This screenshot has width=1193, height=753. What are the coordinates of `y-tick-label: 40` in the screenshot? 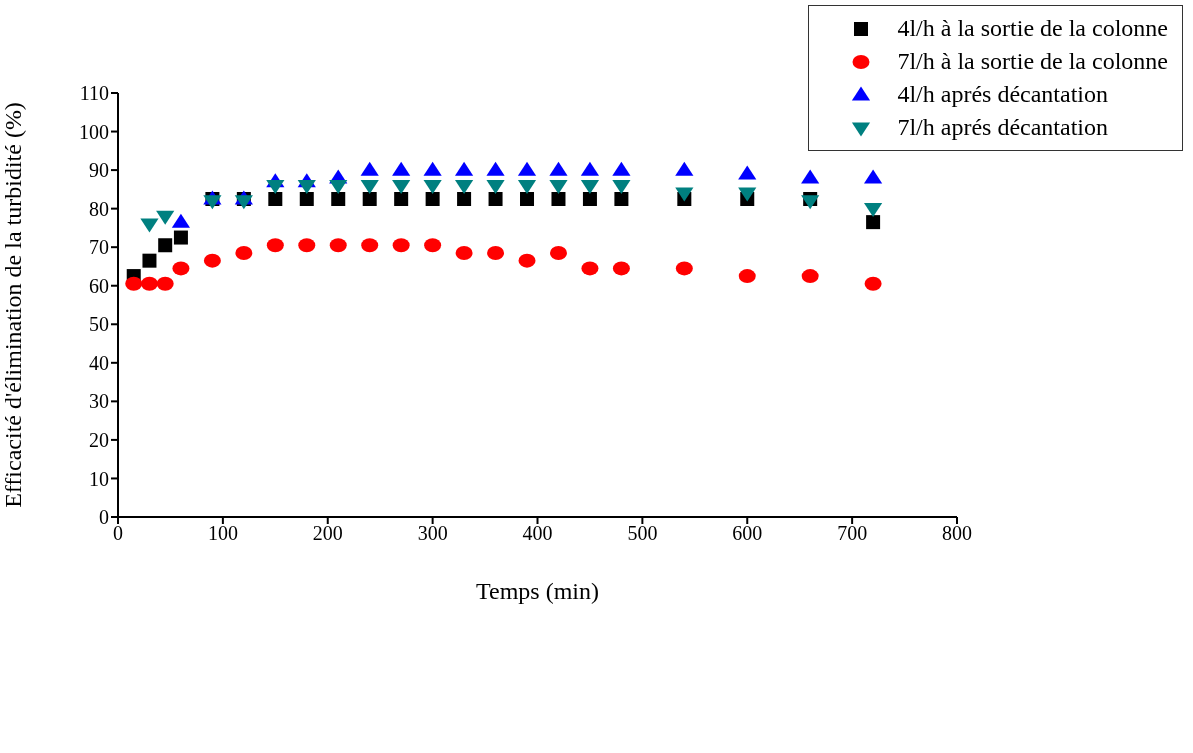 It's located at (99, 362).